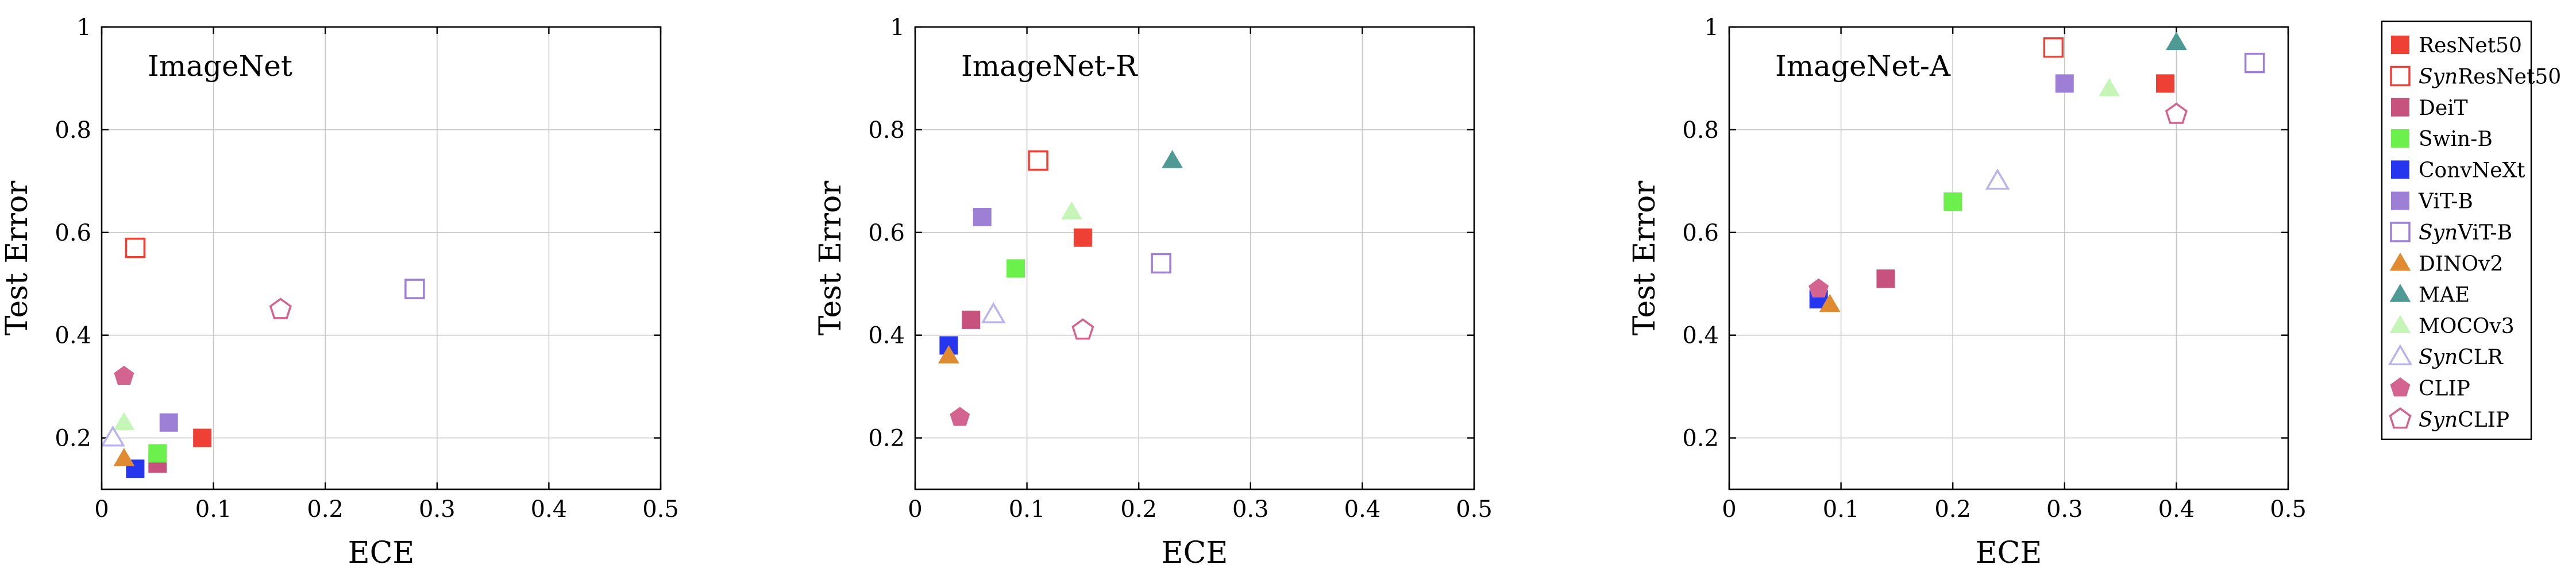  Describe the element at coordinates (1049, 66) in the screenshot. I see `panel-title: ImageNet-R` at that location.